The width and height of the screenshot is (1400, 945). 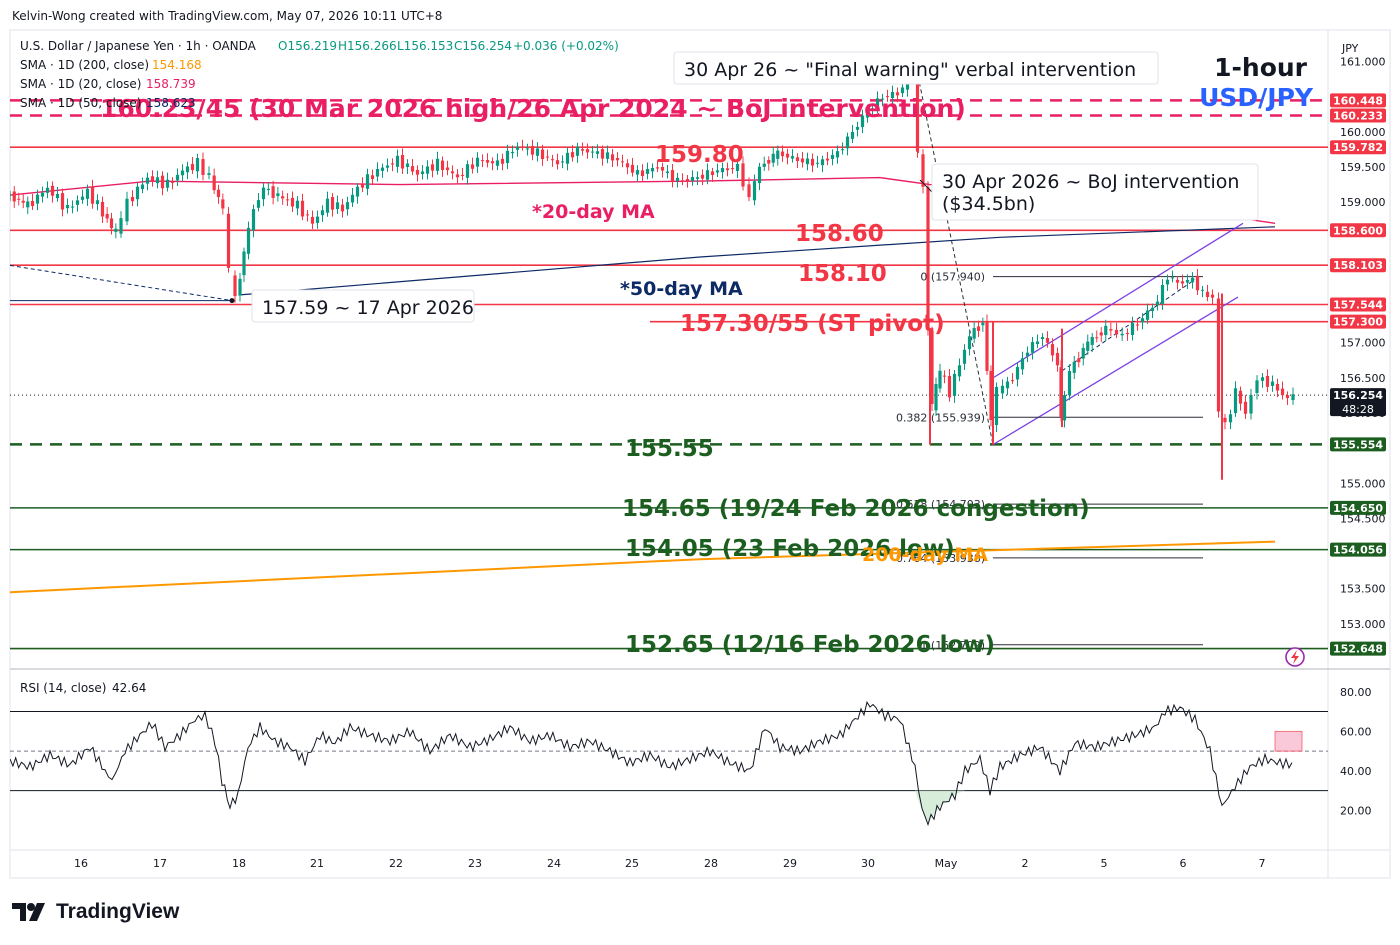 What do you see at coordinates (138, 46) in the screenshot?
I see `legend-symbol: U.S. Dollar / Japanese Yen · 1h · OANDA` at bounding box center [138, 46].